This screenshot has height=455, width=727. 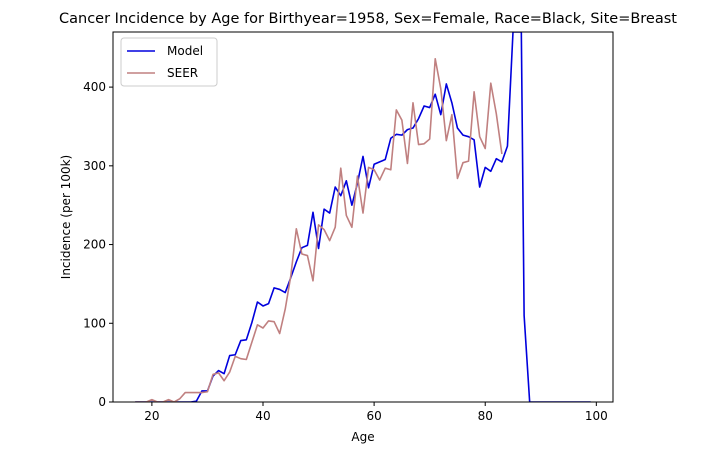 What do you see at coordinates (185, 51) in the screenshot?
I see `legend-label-model: Model` at bounding box center [185, 51].